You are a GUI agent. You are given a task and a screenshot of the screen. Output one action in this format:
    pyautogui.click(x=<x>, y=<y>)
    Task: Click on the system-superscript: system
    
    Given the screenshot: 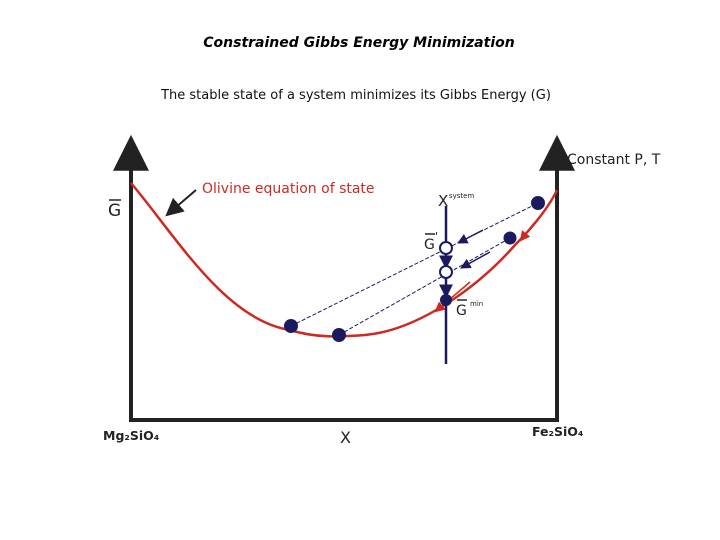 What is the action you would take?
    pyautogui.click(x=461, y=196)
    